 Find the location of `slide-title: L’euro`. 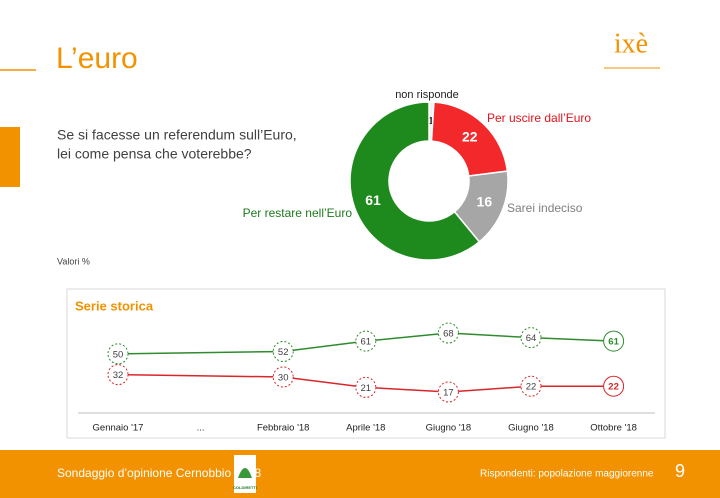

slide-title: L’euro is located at coordinates (97, 58).